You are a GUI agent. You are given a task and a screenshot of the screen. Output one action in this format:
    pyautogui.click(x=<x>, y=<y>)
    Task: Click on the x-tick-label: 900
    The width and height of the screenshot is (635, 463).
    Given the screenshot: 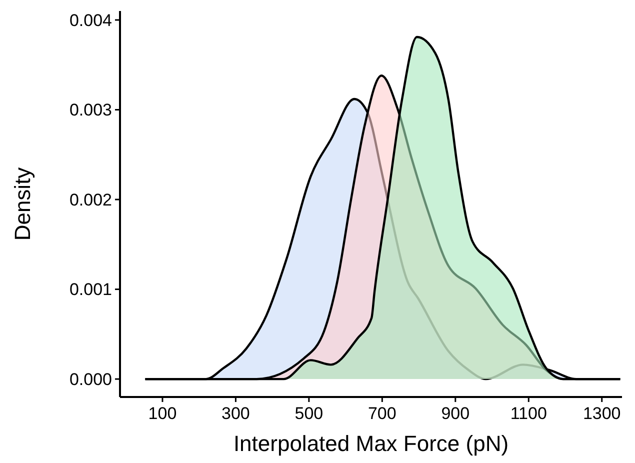 What is the action you would take?
    pyautogui.click(x=455, y=413)
    